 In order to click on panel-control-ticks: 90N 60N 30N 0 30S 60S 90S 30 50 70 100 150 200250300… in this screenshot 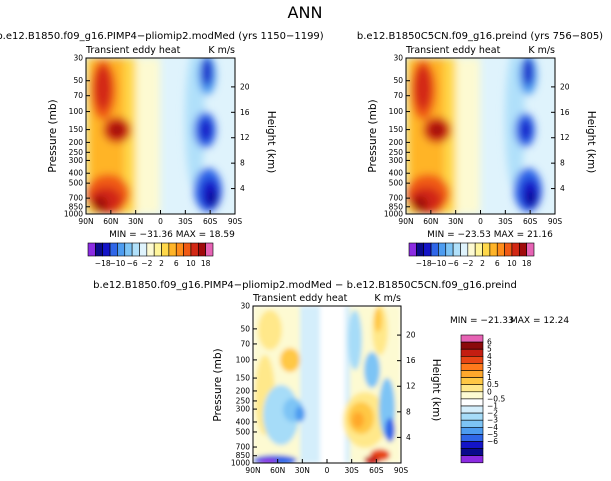, I will do `click(477, 140)`.